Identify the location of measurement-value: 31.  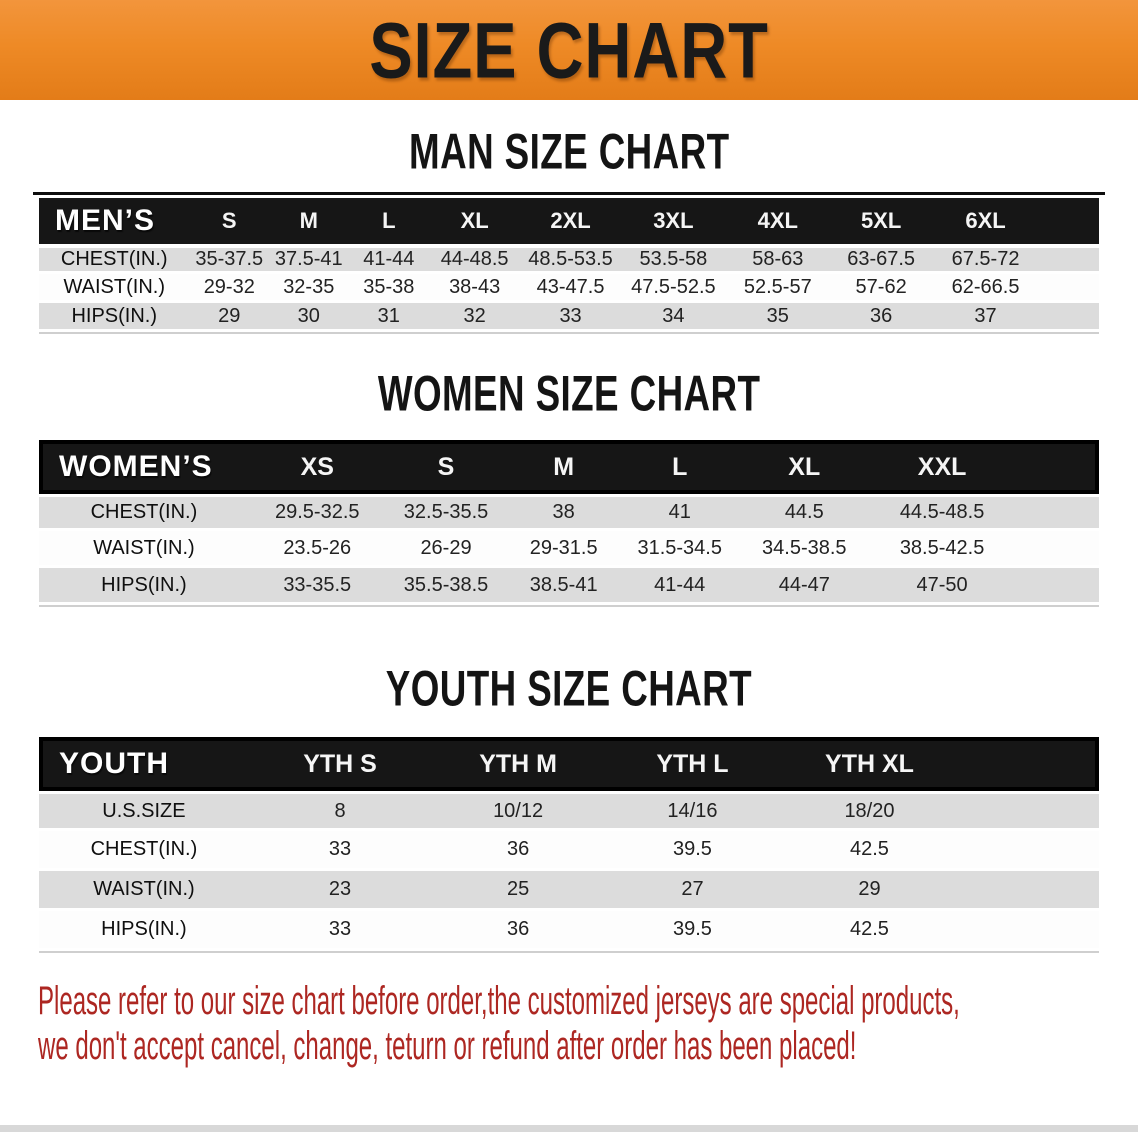
(389, 317).